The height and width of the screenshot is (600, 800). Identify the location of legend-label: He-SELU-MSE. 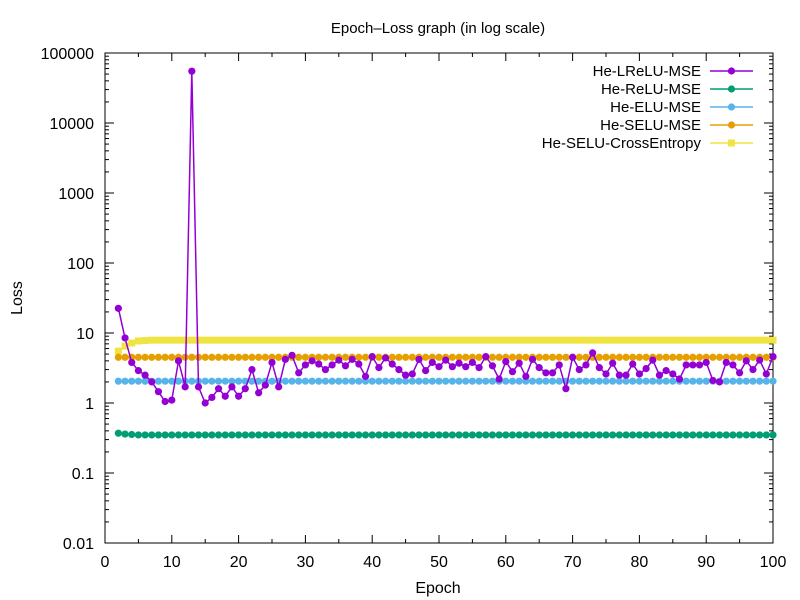
(650, 125).